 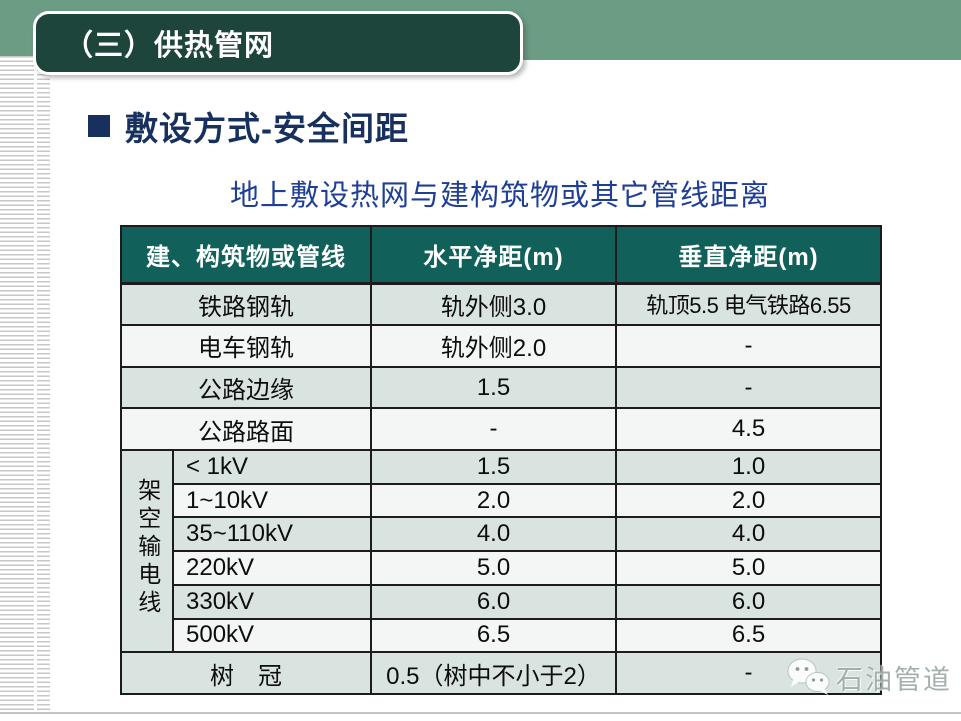 What do you see at coordinates (748, 601) in the screenshot?
I see `vertical-value: 6.0` at bounding box center [748, 601].